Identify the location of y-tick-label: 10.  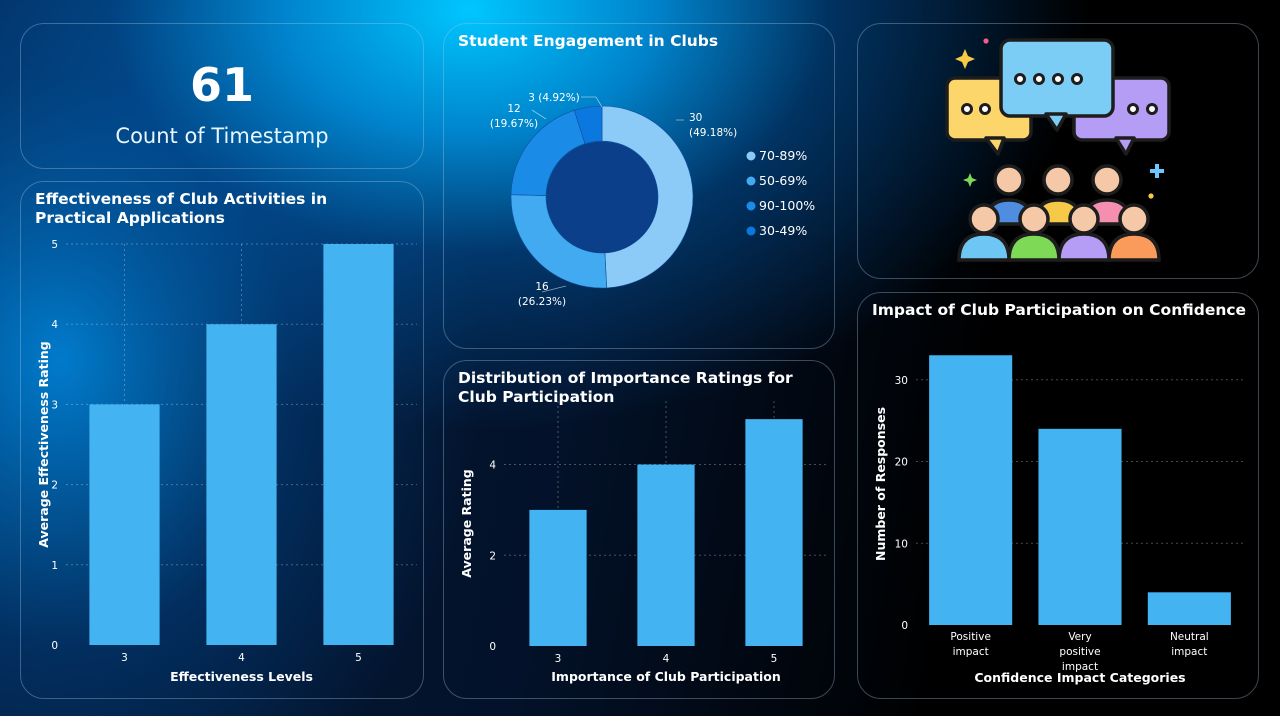
(901, 544).